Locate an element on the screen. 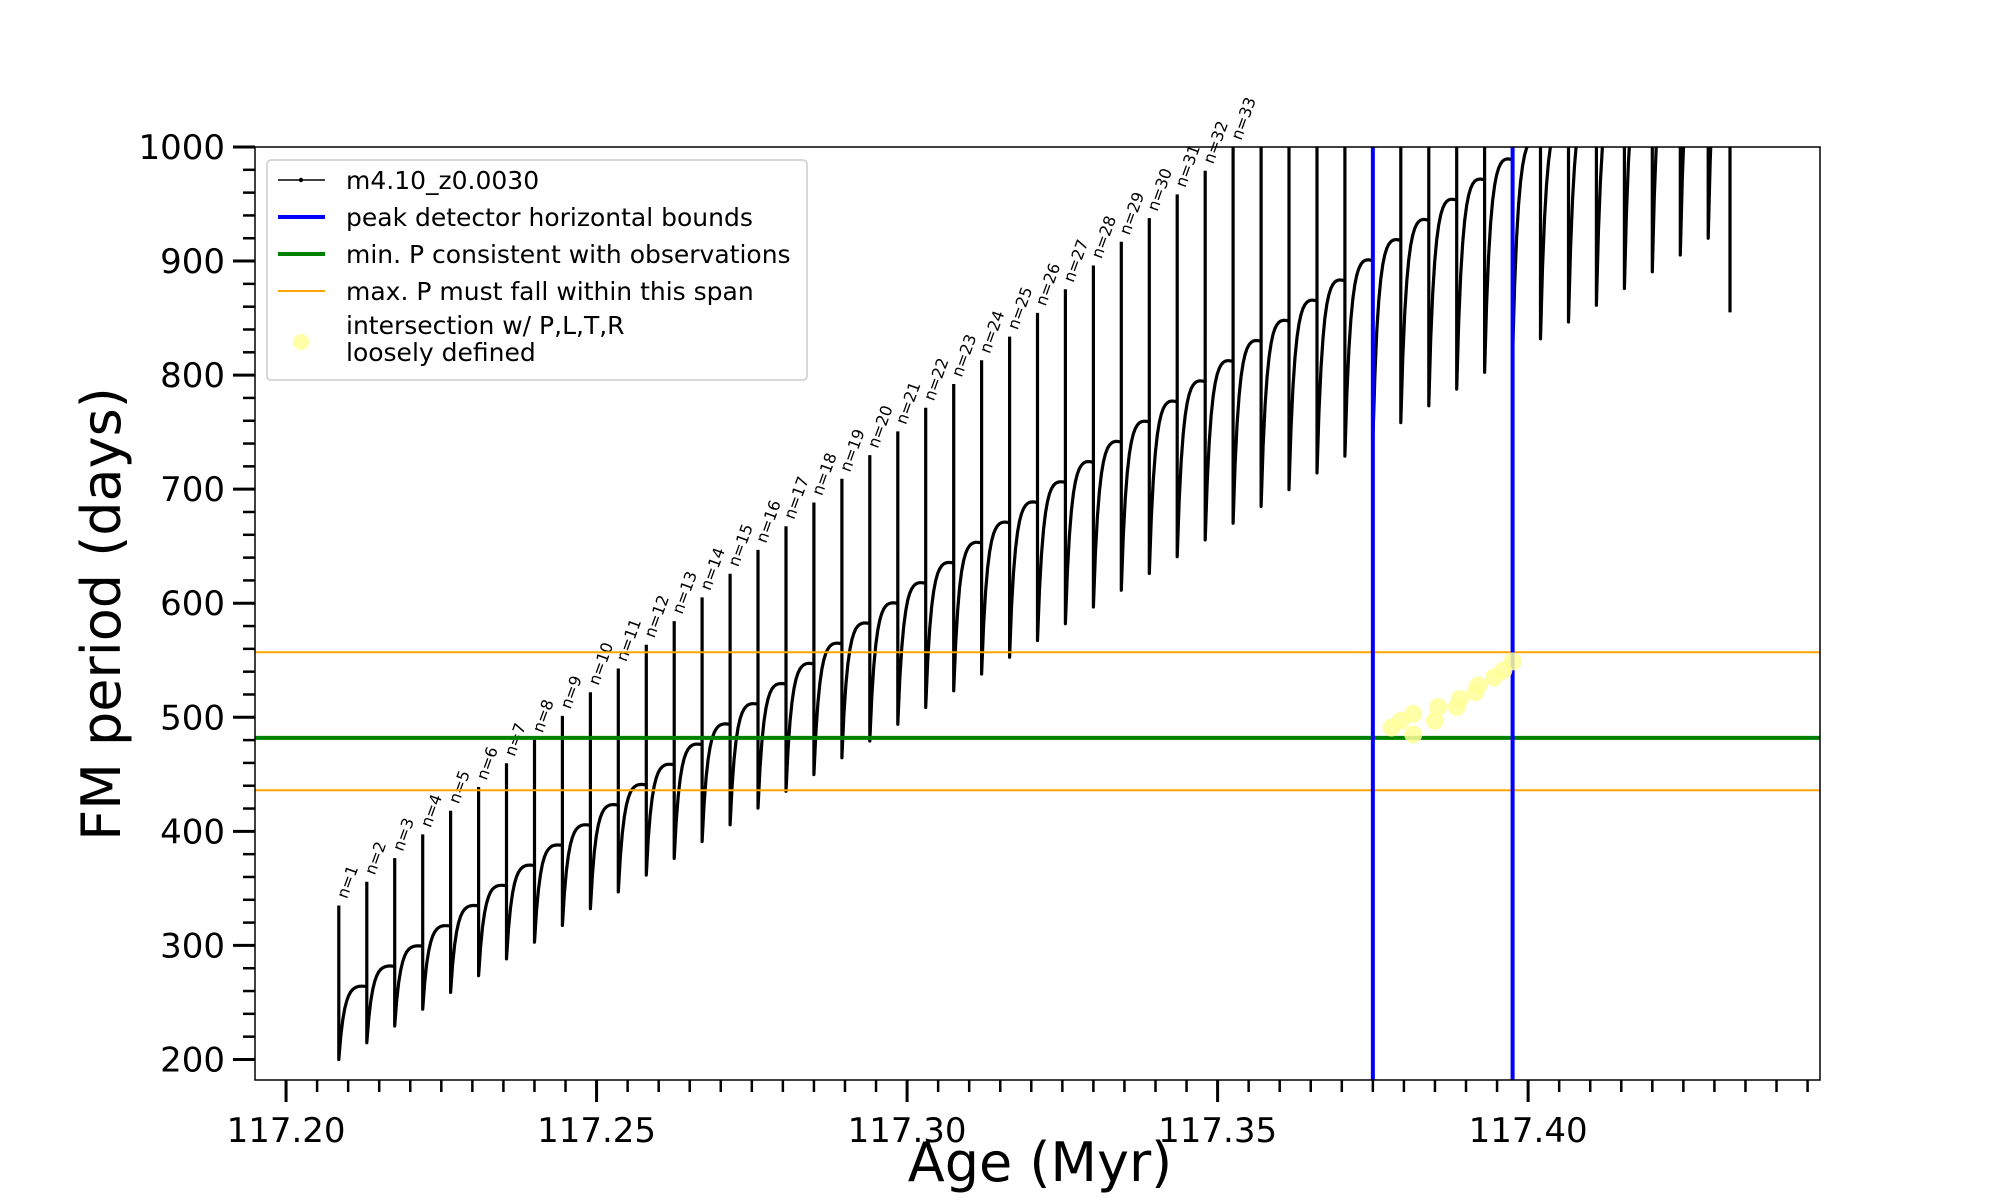  pulse-label: n=4 is located at coordinates (431, 811).